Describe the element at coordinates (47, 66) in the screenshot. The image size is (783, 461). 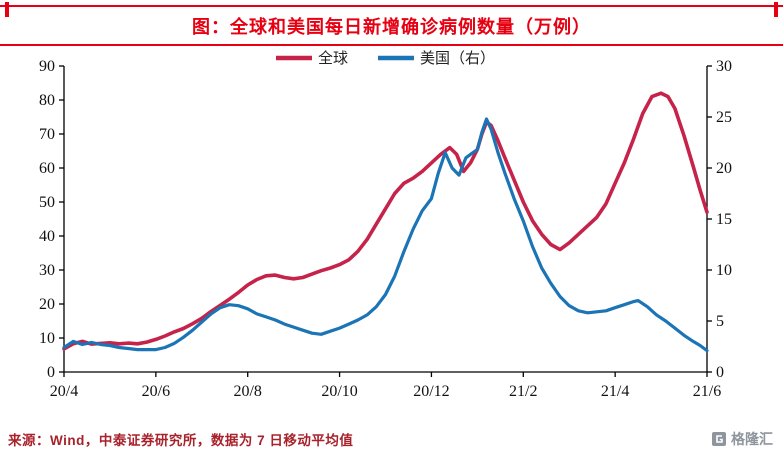
I see `left-axis-tick-label: 90` at that location.